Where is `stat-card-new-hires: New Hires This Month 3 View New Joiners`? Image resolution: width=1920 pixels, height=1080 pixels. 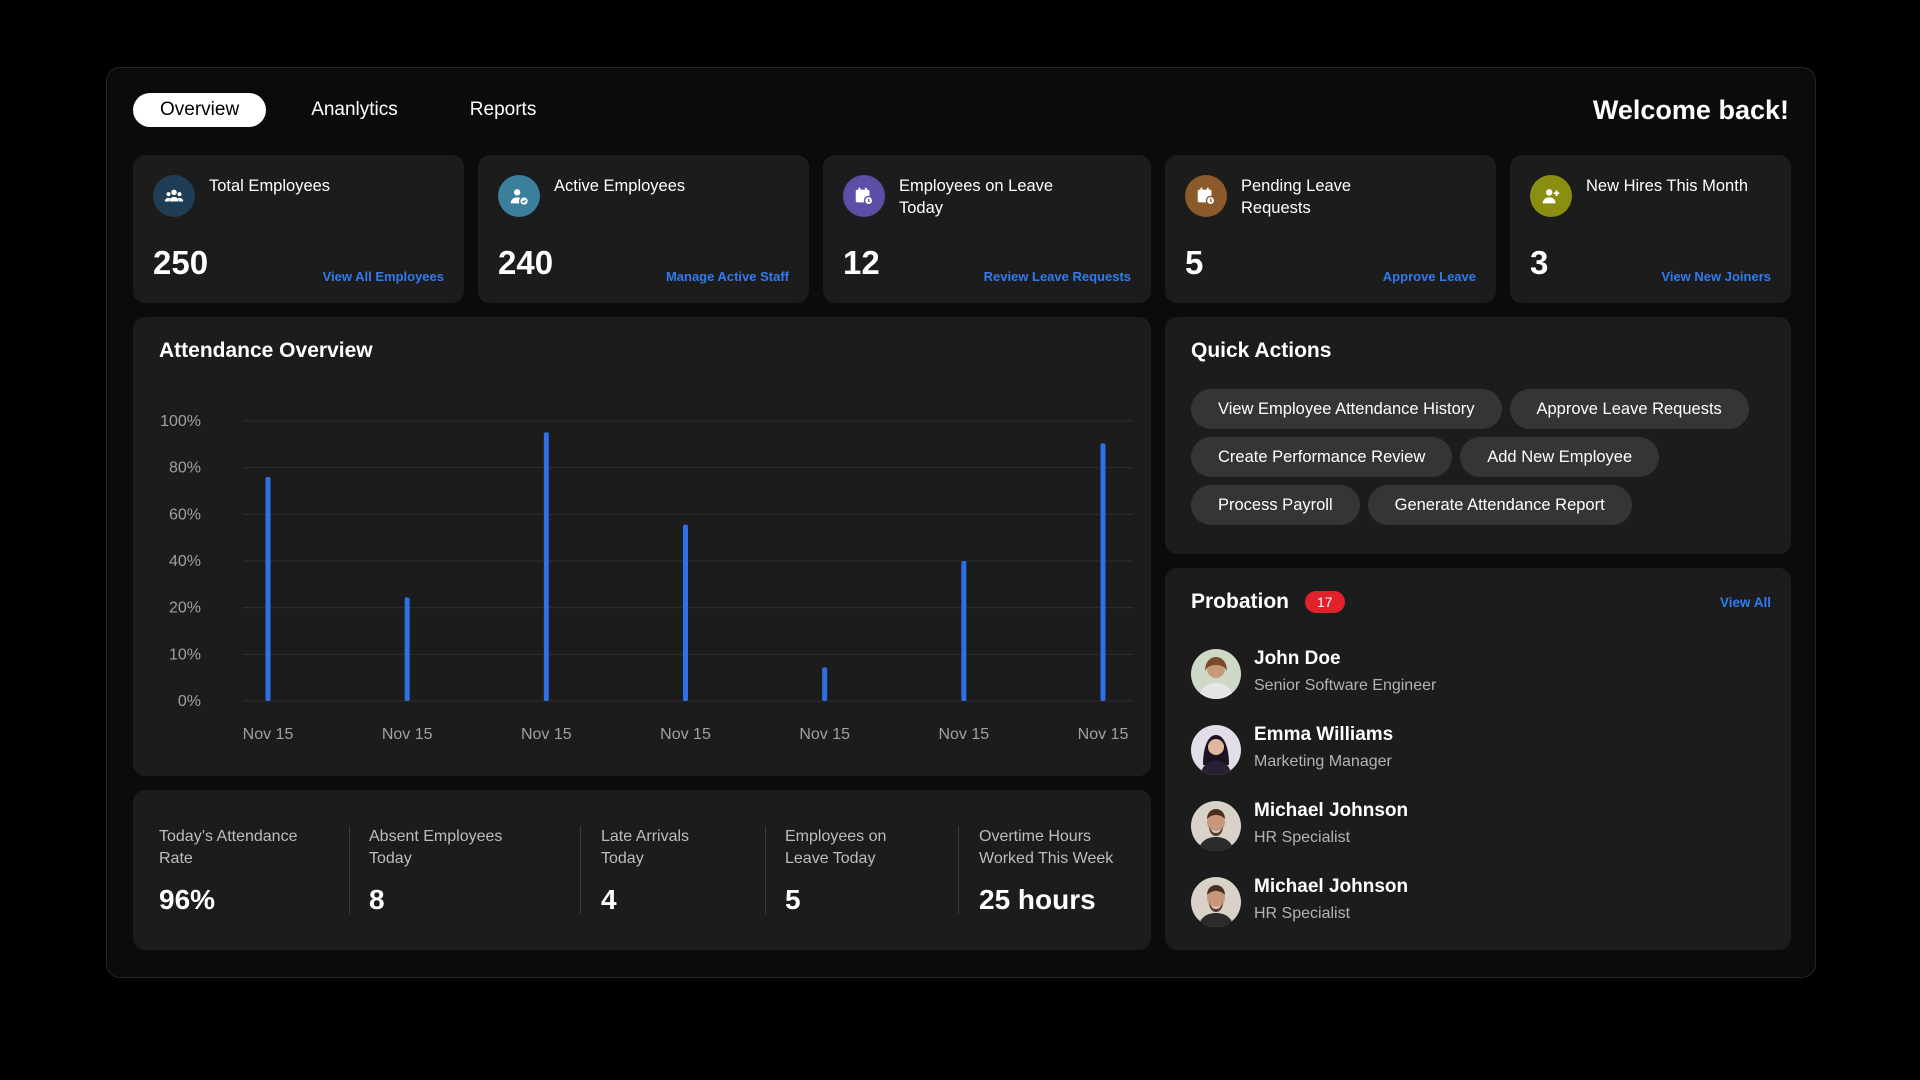 stat-card-new-hires: New Hires This Month 3 View New Joiners is located at coordinates (1650, 229).